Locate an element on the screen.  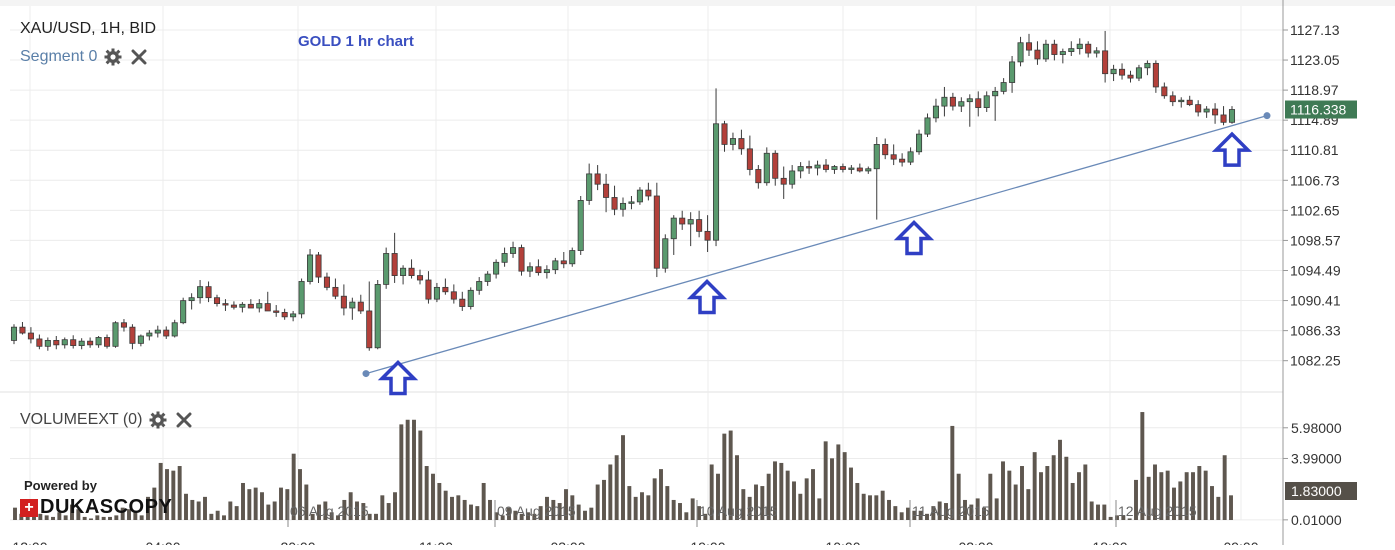
powered-by-logo: Powered by + DUKASCOPY is located at coordinates (98, 499).